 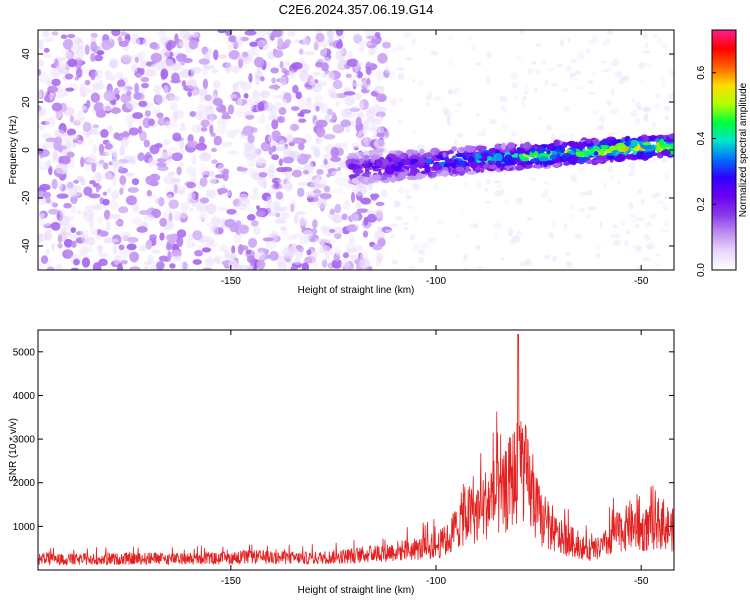 I want to click on colorbar-tick-label: 0.4, so click(x=701, y=138).